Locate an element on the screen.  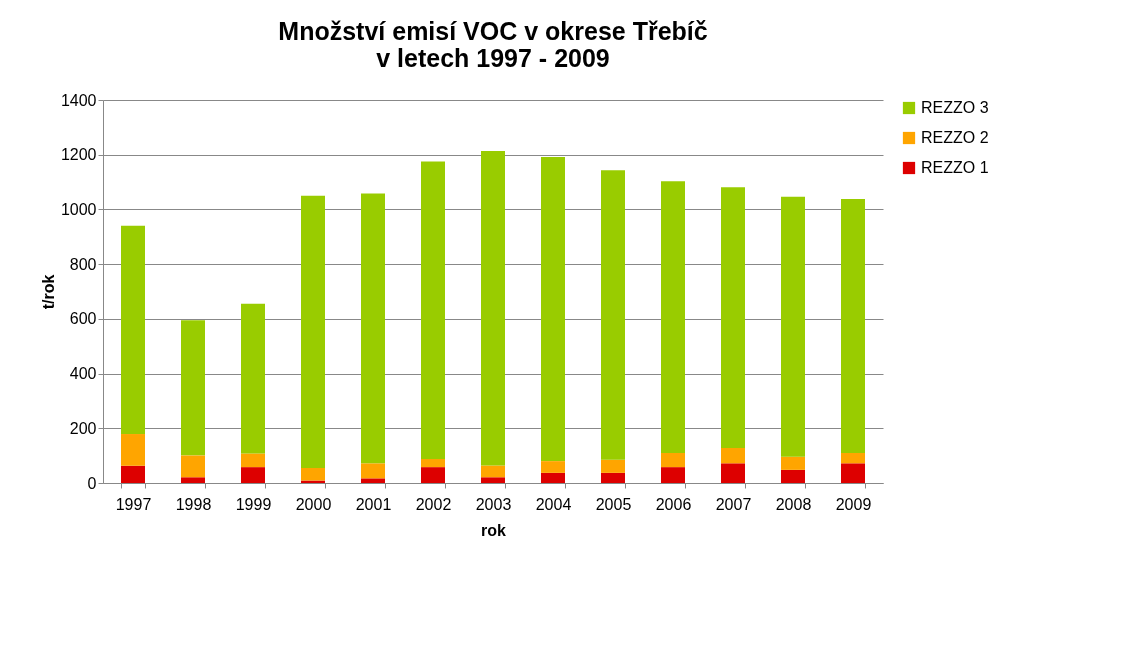
x-tick-label: 2003 is located at coordinates (493, 504).